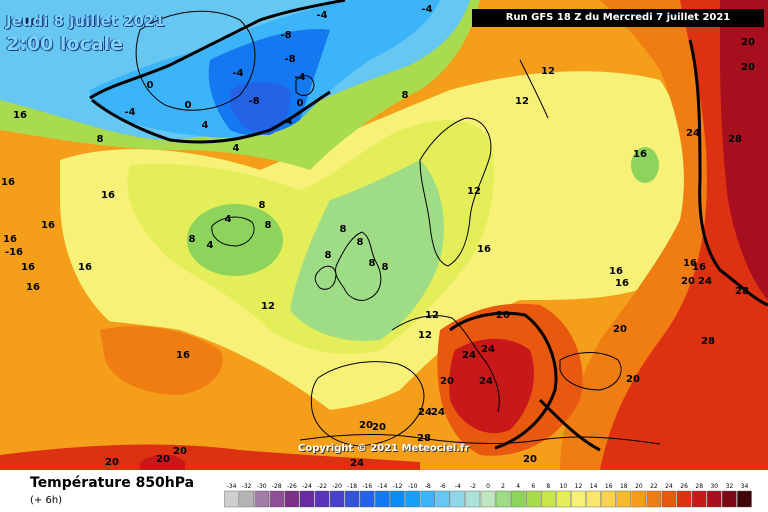 Image resolution: width=768 pixels, height=512 pixels. Describe the element at coordinates (247, 486) in the screenshot. I see `legend-tick-label: -32` at that location.